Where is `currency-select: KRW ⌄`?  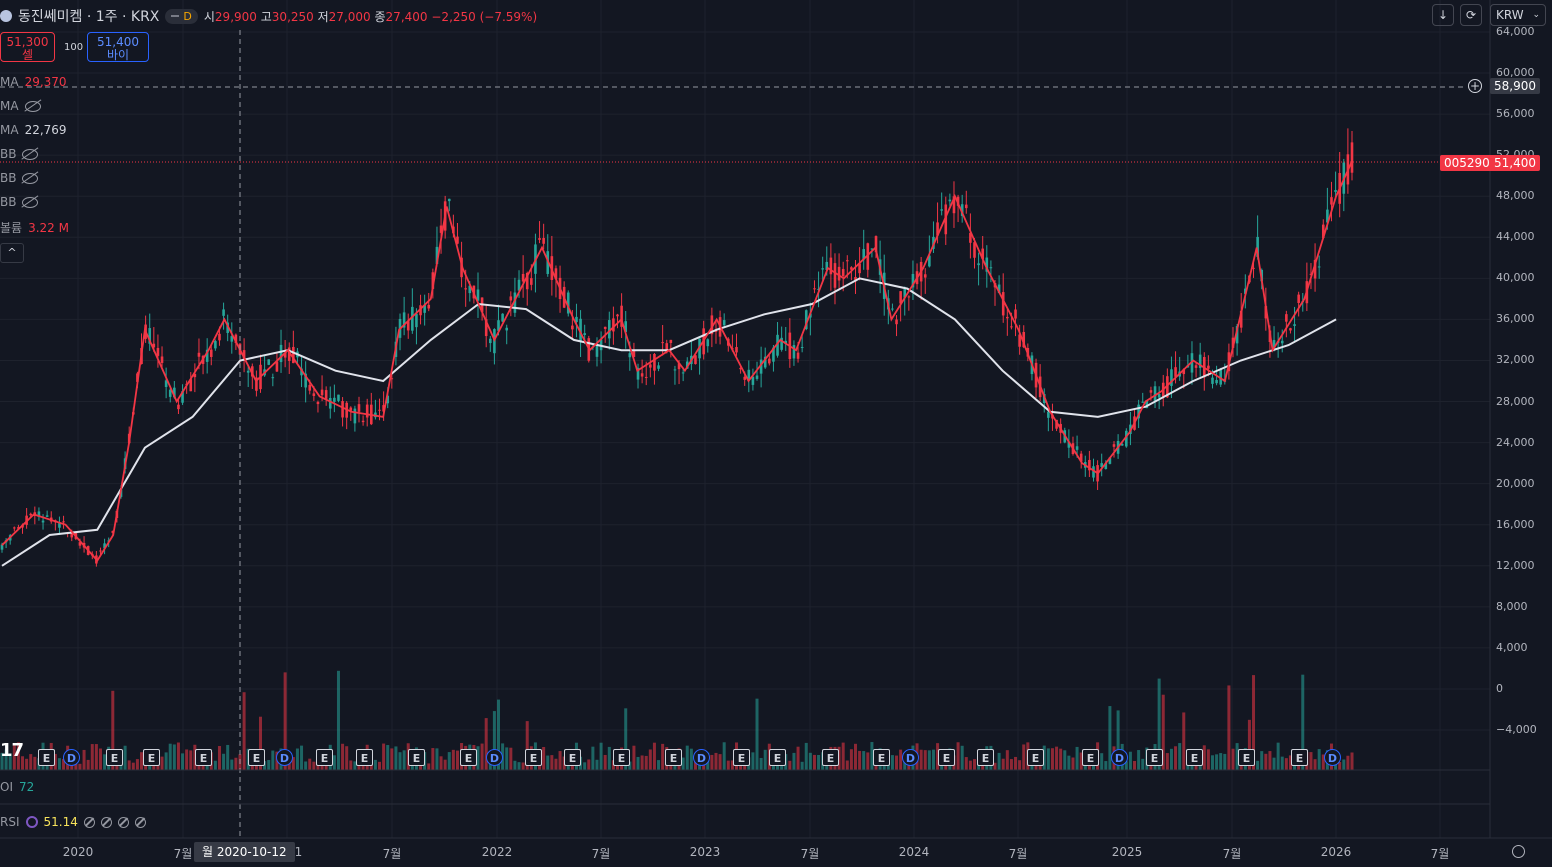 currency-select: KRW ⌄ is located at coordinates (1518, 15).